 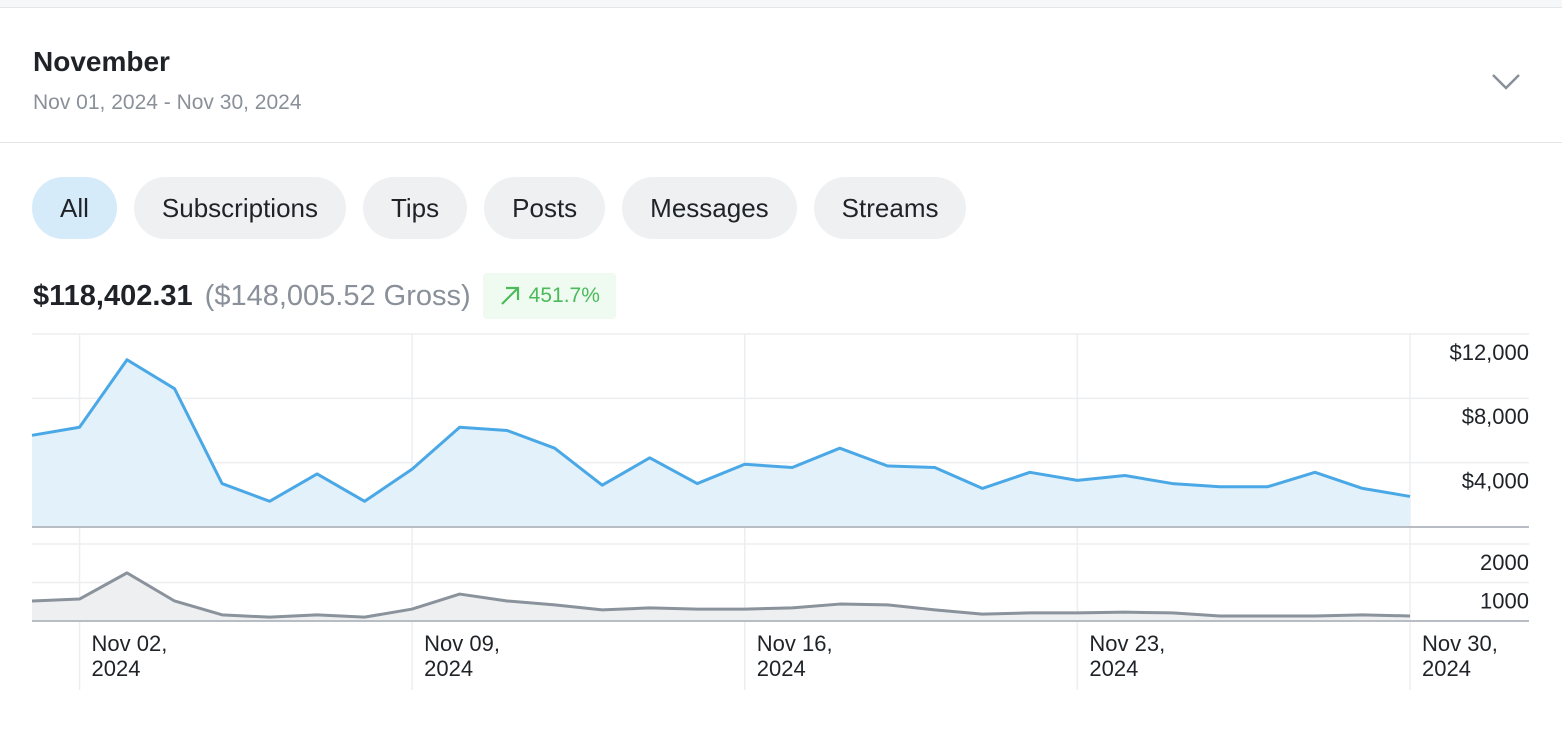 What do you see at coordinates (462, 656) in the screenshot?
I see `x-tick-label: Nov 09, 2024` at bounding box center [462, 656].